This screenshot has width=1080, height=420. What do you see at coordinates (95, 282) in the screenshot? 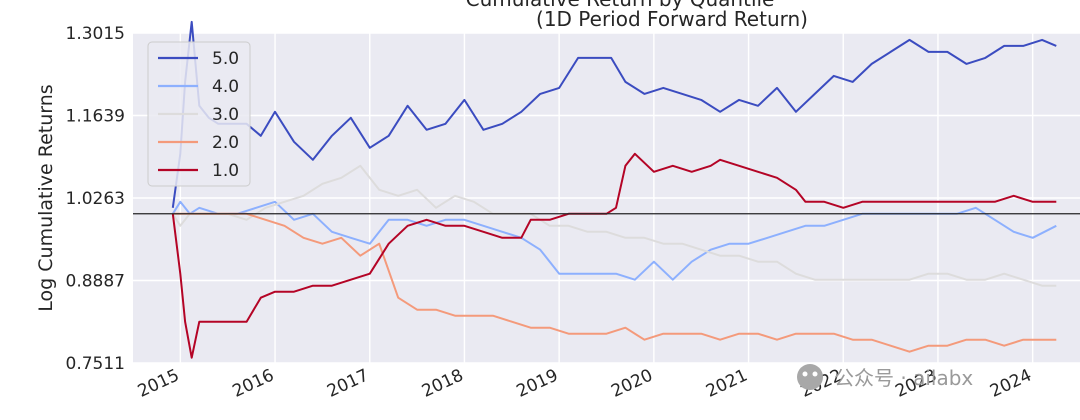
I see `y-tick-label: 0.8887` at bounding box center [95, 282].